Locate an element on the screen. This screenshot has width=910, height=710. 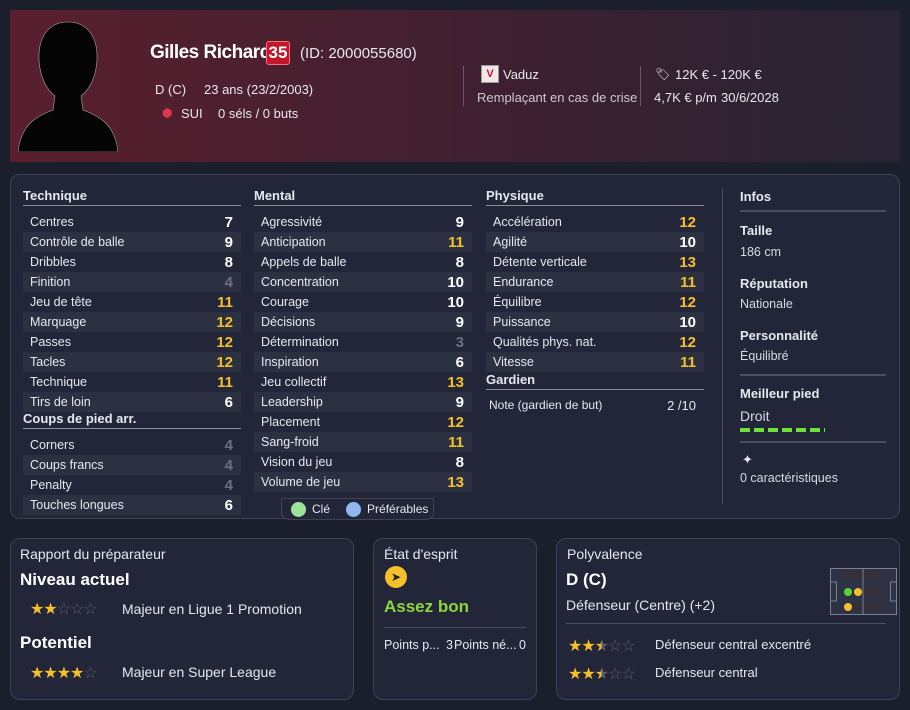
attribute-value: 6 is located at coordinates (228, 505).